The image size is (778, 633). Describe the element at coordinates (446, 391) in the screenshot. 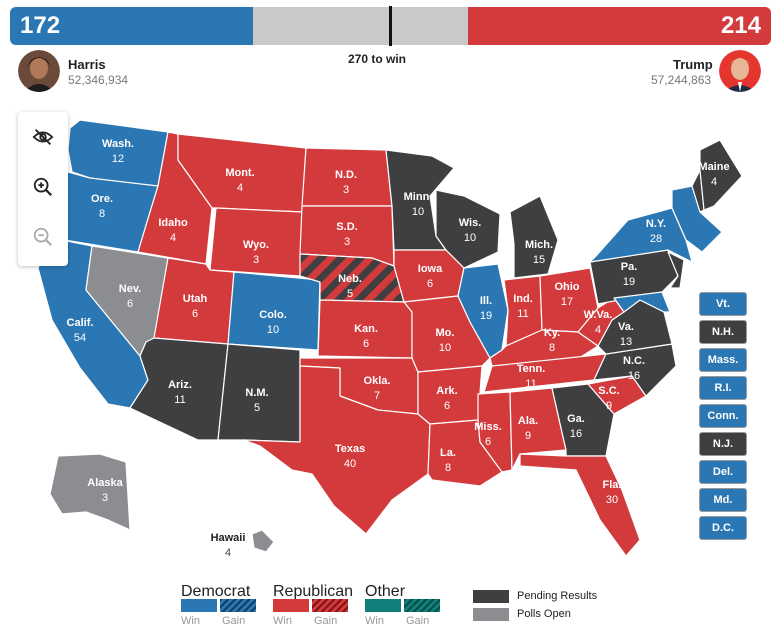

I see `state-abbr-label: Ark.` at that location.